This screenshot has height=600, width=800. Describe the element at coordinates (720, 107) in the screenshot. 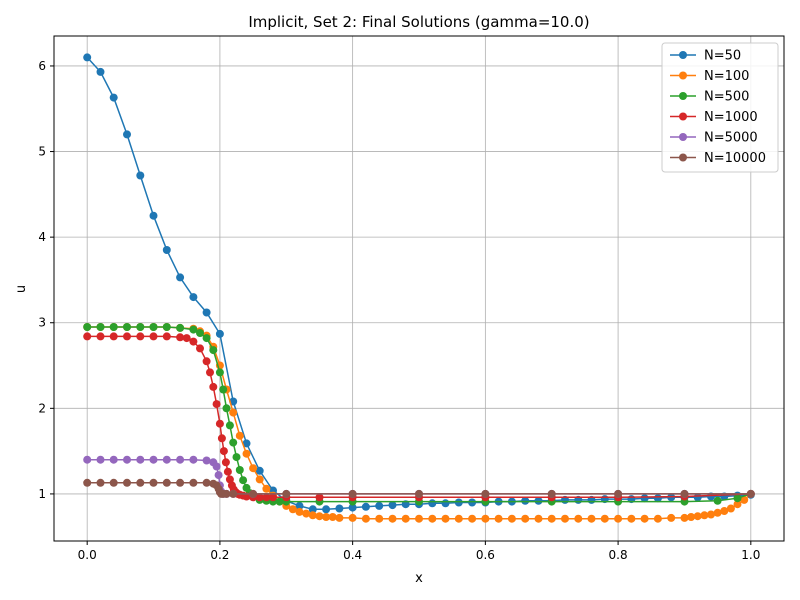

I see `legend: N=50 N=100 N=500 N=1000 N=5000 N=10000` at that location.